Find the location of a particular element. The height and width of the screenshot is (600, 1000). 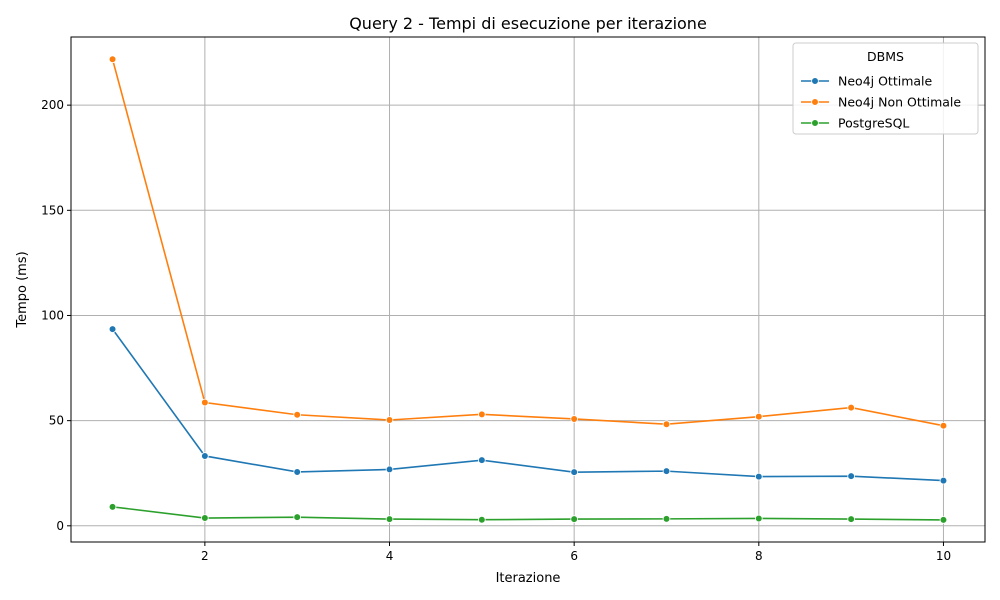

x-axis-label: Iterazione is located at coordinates (528, 578).